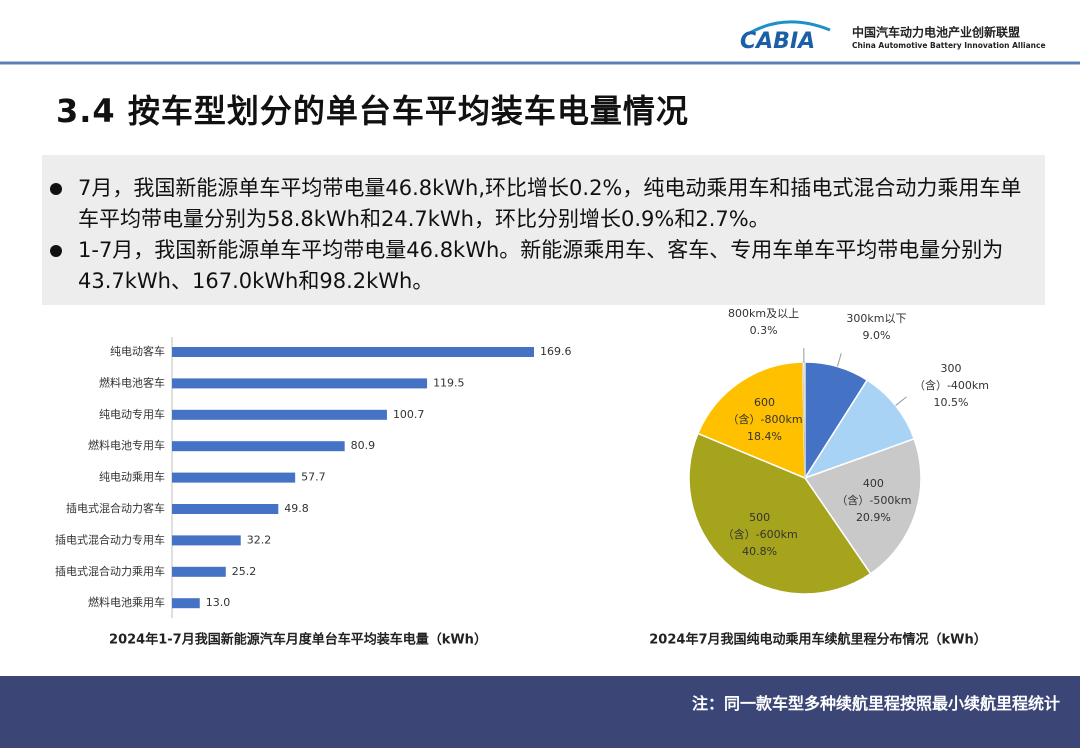 This screenshot has height=748, width=1080. What do you see at coordinates (764, 322) in the screenshot?
I see `pie-label: 800km及以上 0.3%` at bounding box center [764, 322].